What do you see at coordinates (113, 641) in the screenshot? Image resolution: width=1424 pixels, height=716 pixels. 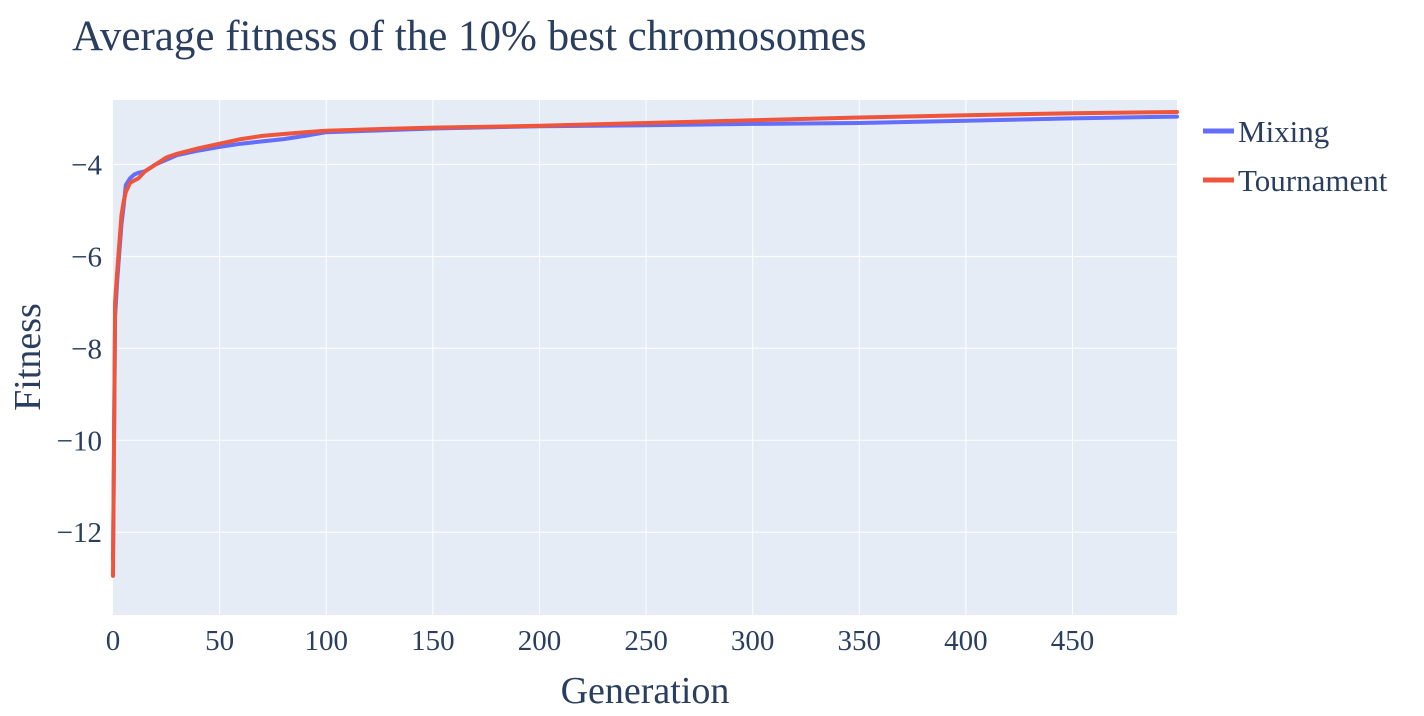 I see `x-tick-label: 0` at bounding box center [113, 641].